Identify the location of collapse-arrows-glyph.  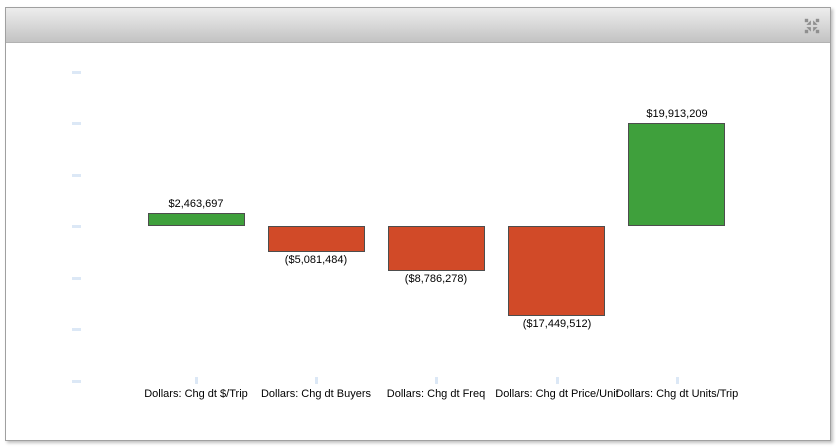
(812, 26).